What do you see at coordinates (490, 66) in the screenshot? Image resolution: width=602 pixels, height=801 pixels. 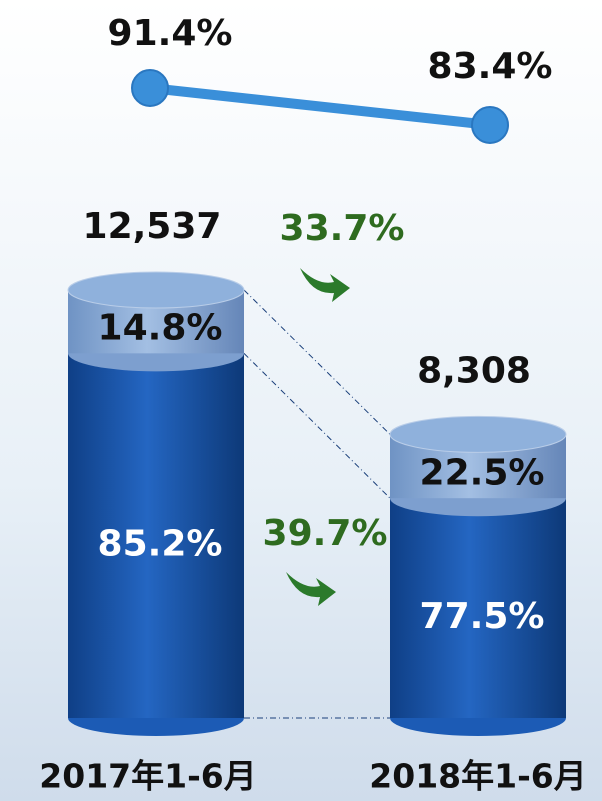 I see `line-label: 83.4%` at bounding box center [490, 66].